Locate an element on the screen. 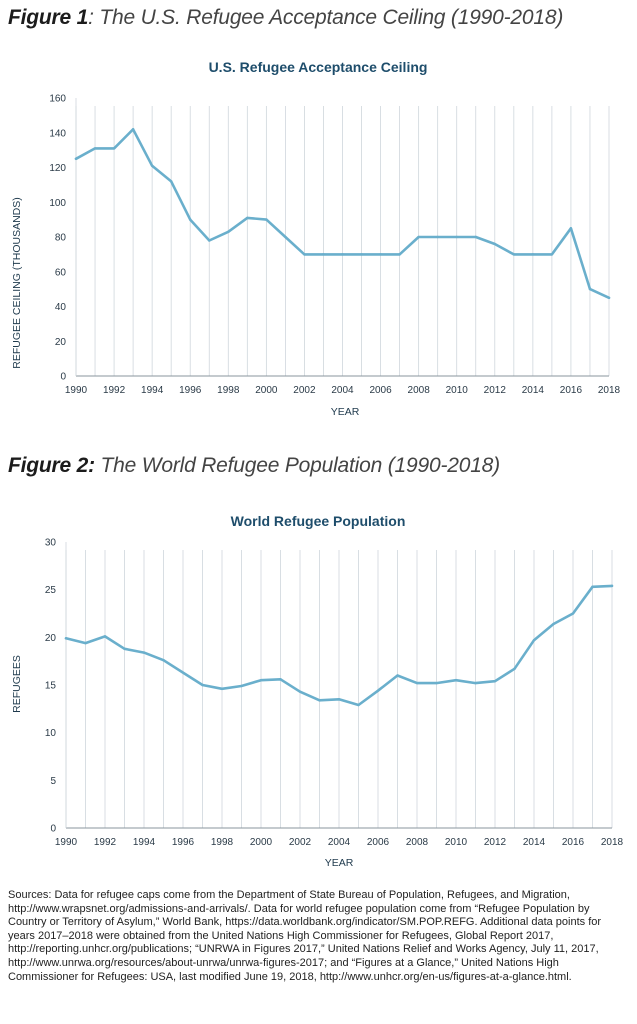 This screenshot has width=637, height=1024. y-tick-label: 100 is located at coordinates (57, 203).